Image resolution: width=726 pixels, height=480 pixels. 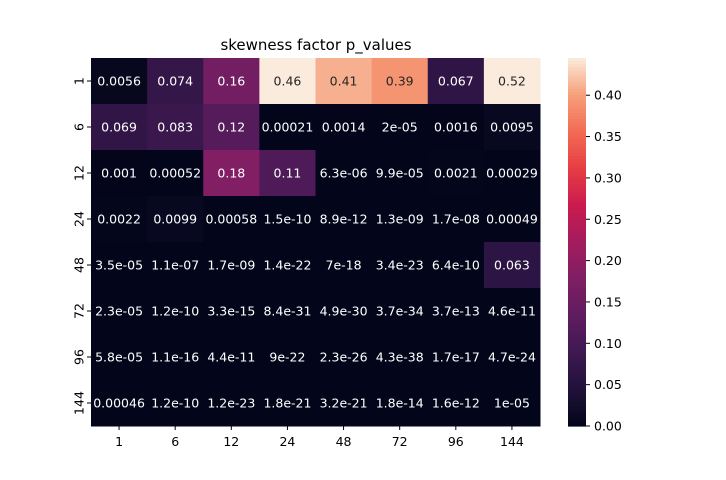 I want to click on cell-value-label: 1.2e-23, so click(x=231, y=403).